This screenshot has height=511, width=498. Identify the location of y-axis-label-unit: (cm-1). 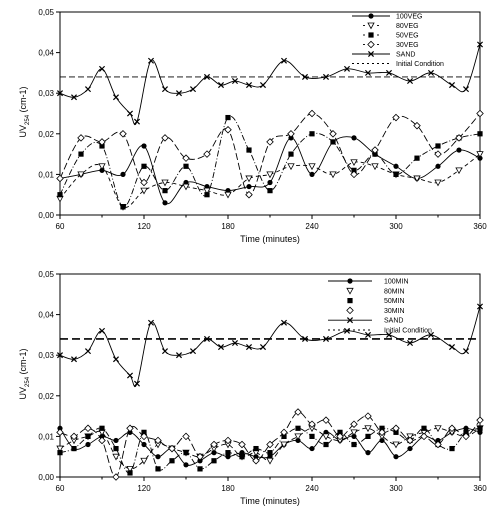
(23, 100).